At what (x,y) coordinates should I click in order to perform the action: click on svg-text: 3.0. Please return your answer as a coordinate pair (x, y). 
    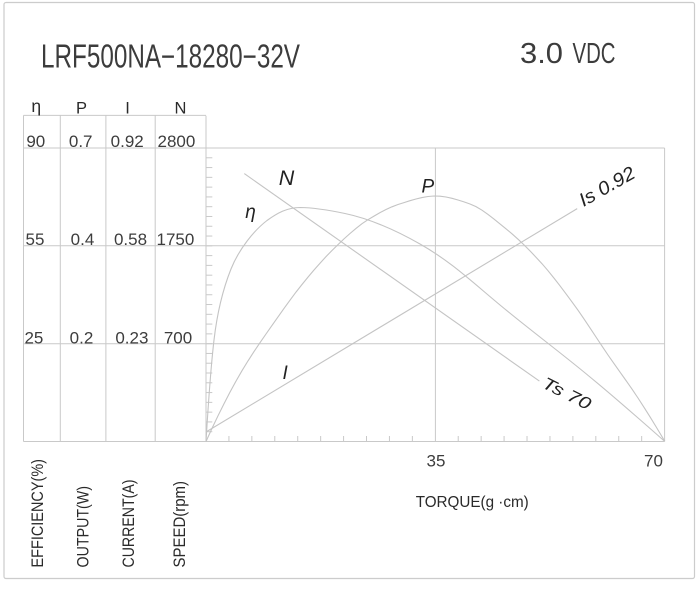
    Looking at the image, I should click on (541, 54).